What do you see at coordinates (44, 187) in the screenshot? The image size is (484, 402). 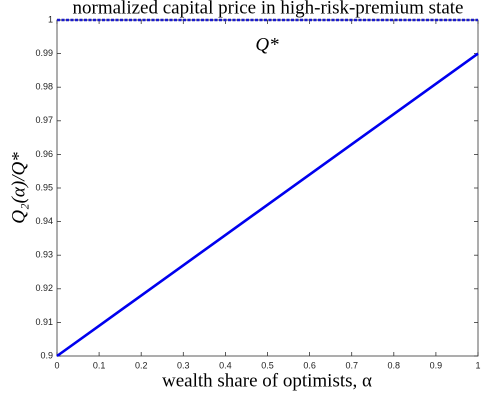 I see `y-tick-label: 0.95` at bounding box center [44, 187].